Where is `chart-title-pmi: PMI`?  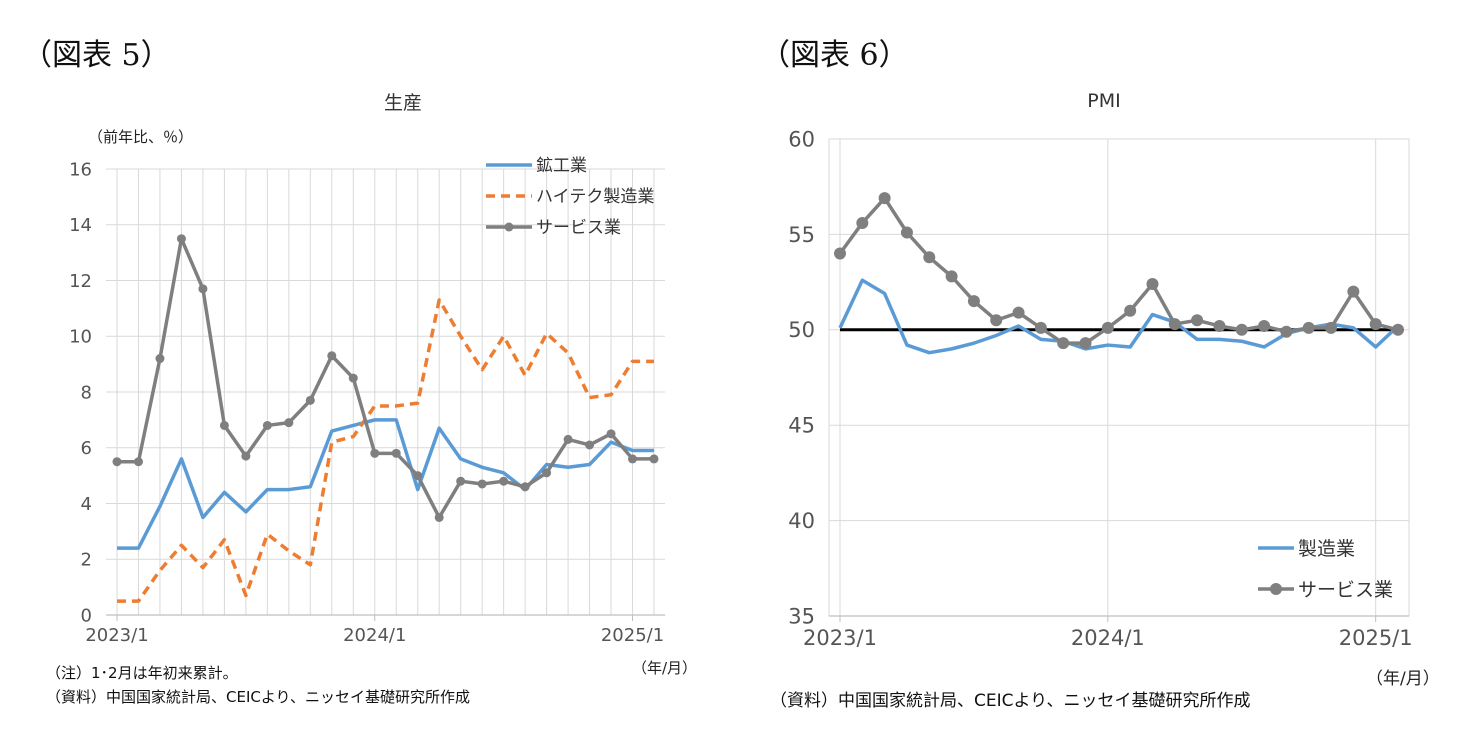 chart-title-pmi: PMI is located at coordinates (1104, 101).